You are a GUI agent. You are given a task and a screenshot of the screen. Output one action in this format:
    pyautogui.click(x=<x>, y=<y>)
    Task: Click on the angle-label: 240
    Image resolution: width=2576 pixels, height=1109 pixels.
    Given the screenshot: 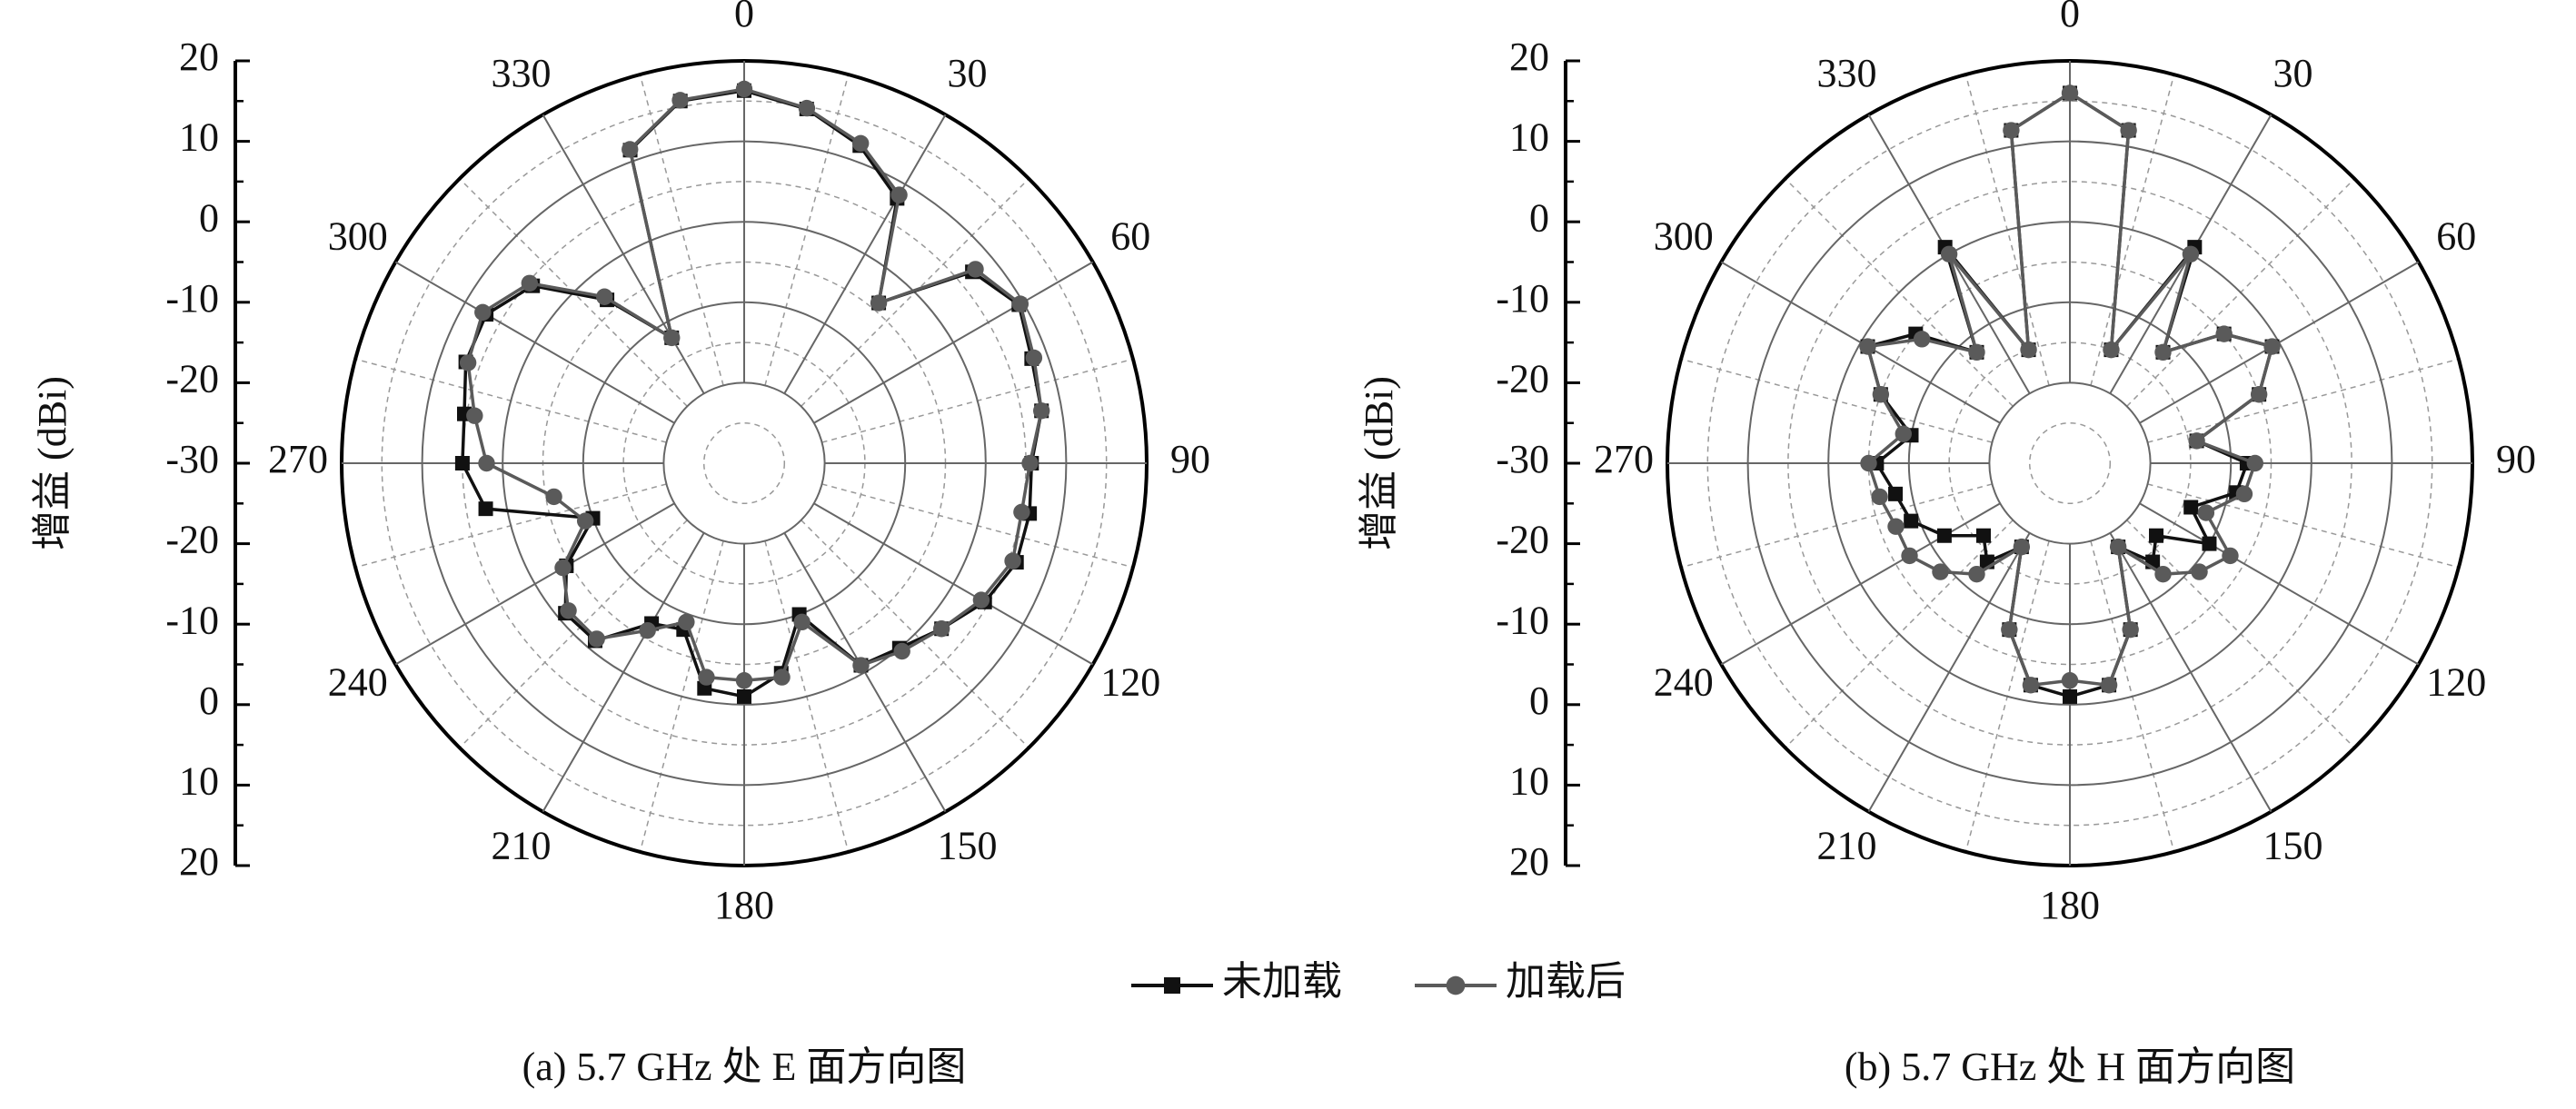 What is the action you would take?
    pyautogui.click(x=358, y=682)
    